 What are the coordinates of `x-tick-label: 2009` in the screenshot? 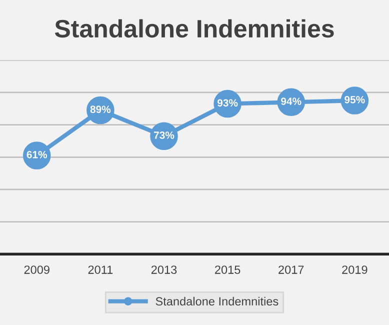 It's located at (37, 270).